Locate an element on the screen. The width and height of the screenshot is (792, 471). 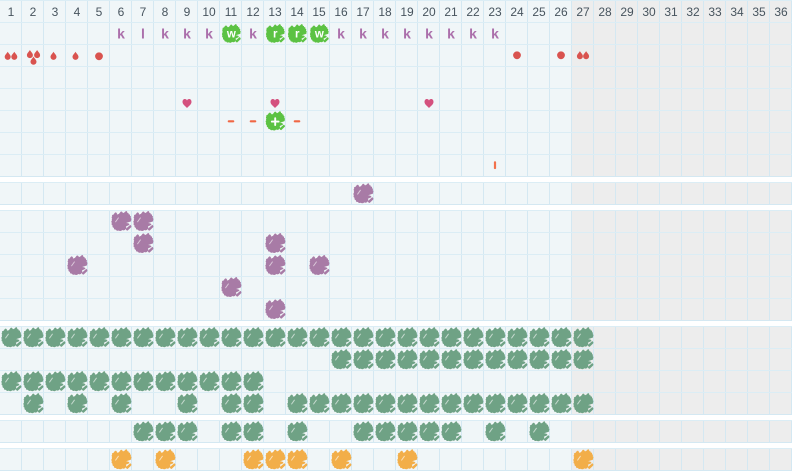
svg-text: 36 is located at coordinates (781, 12).